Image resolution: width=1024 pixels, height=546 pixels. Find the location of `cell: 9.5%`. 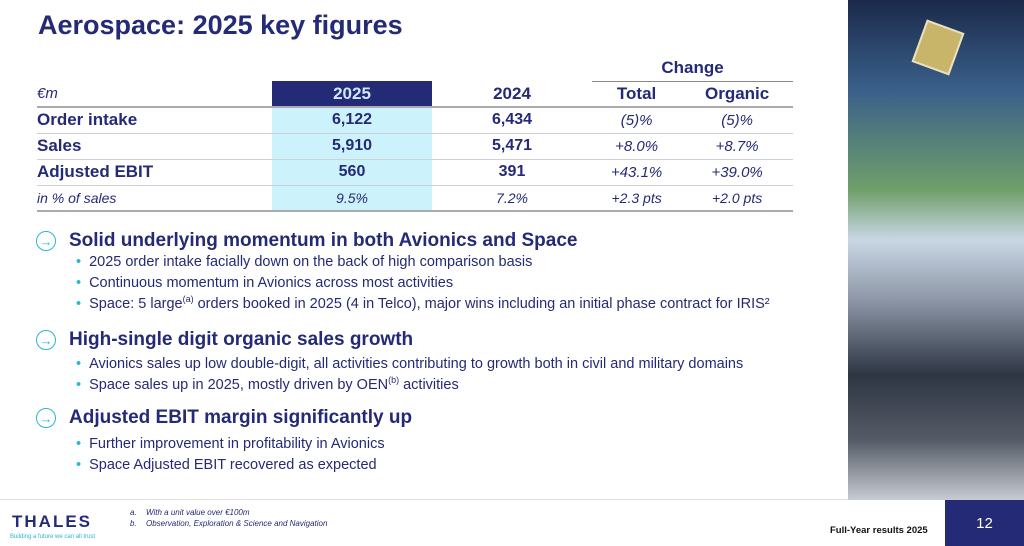

cell: 9.5% is located at coordinates (352, 198).